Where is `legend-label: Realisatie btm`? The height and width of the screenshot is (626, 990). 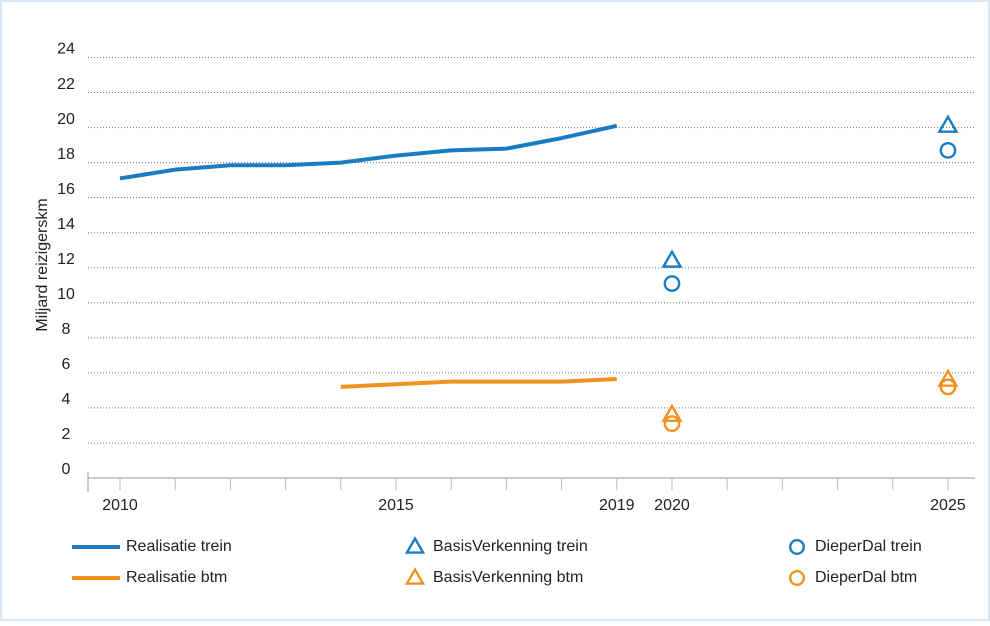
legend-label: Realisatie btm is located at coordinates (176, 577).